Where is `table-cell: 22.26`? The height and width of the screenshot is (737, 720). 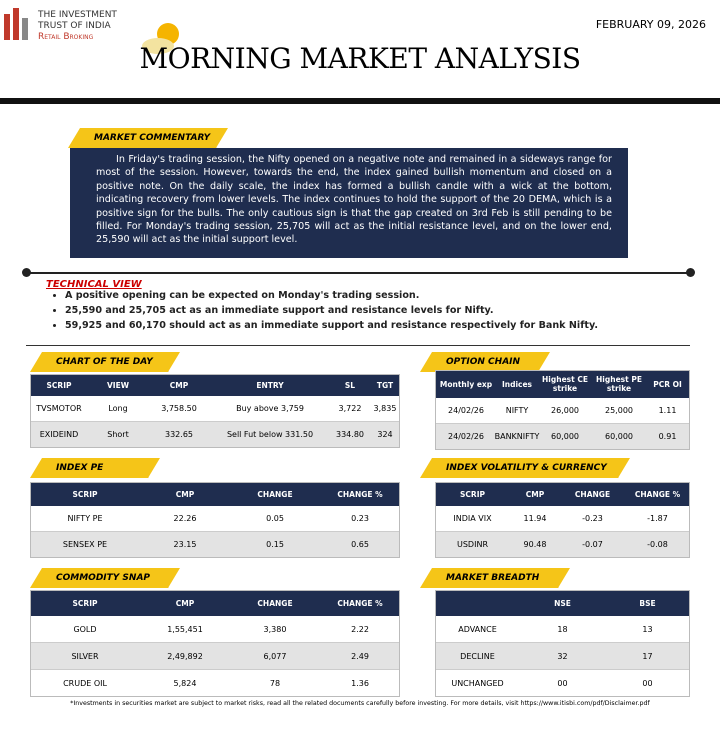 table-cell: 22.26 is located at coordinates (185, 519).